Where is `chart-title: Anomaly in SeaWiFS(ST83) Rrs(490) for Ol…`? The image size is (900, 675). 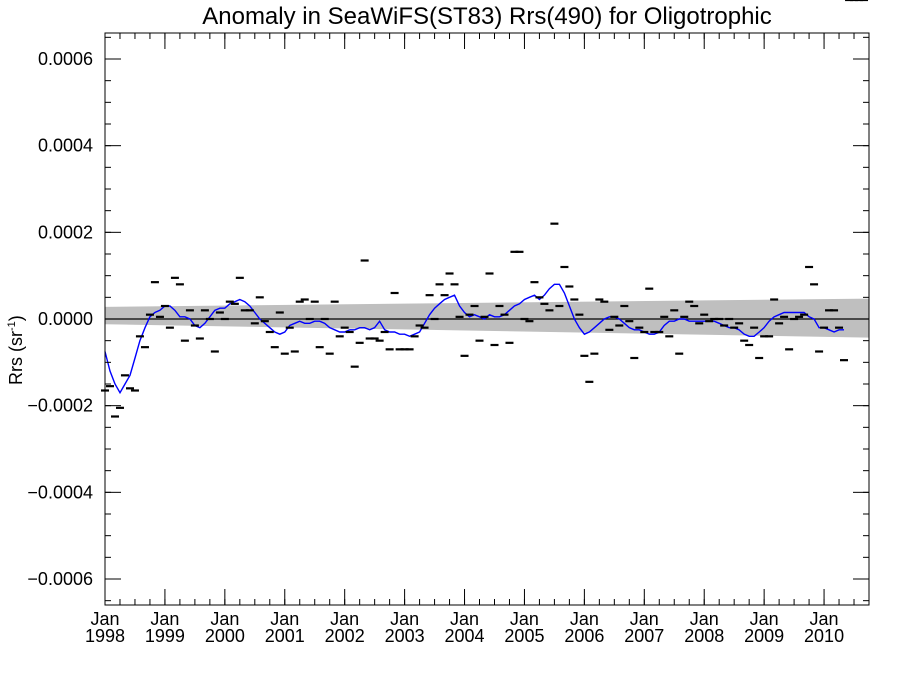
chart-title: Anomaly in SeaWiFS(ST83) Rrs(490) for Ol… is located at coordinates (487, 16).